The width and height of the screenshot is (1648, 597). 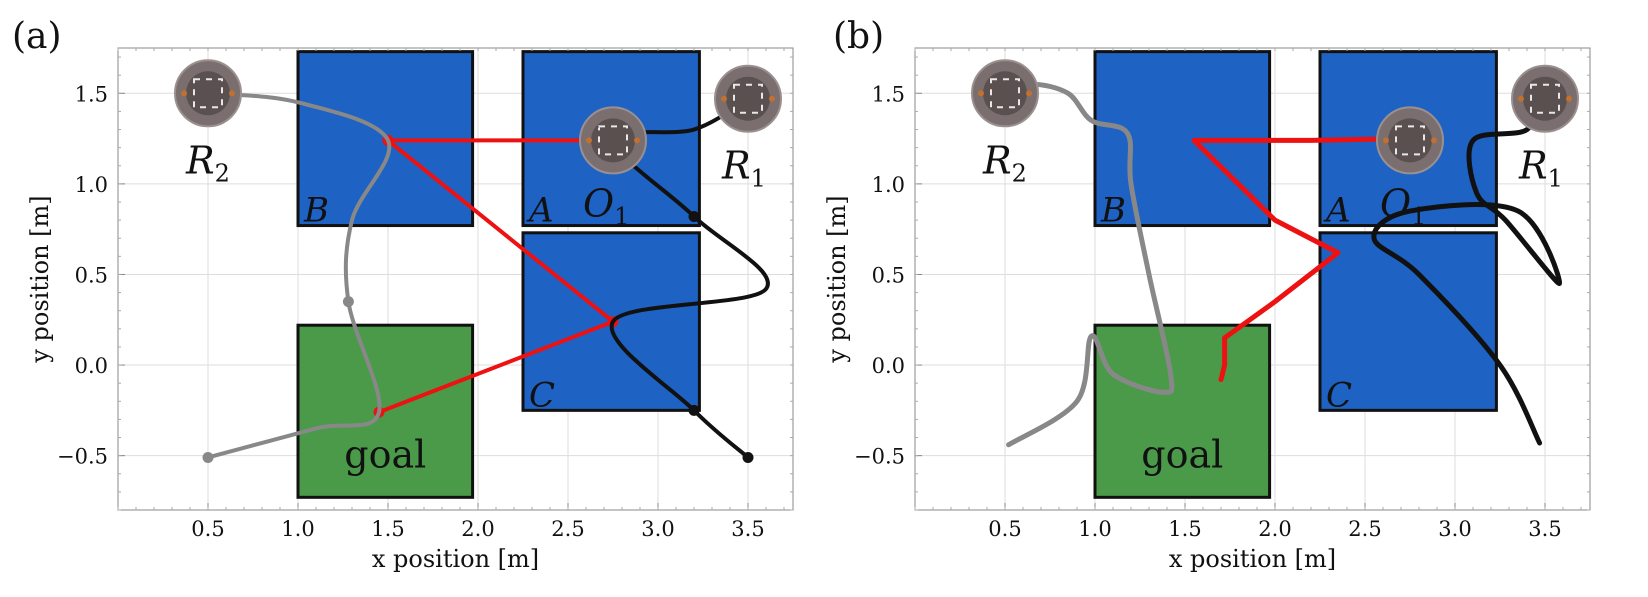 What do you see at coordinates (611, 321) in the screenshot?
I see `region-C` at bounding box center [611, 321].